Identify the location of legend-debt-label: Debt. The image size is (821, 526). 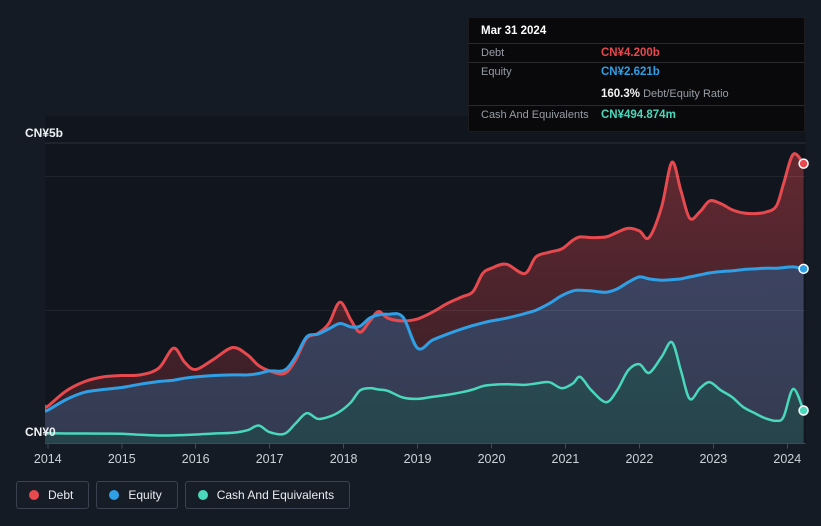
(61, 495).